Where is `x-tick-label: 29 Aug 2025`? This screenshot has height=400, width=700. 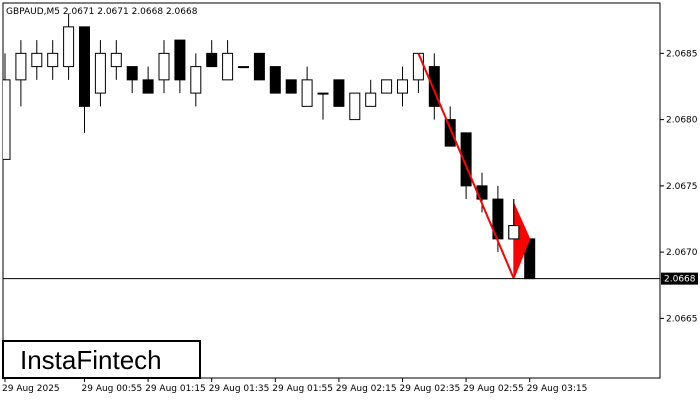
x-tick-label: 29 Aug 2025 is located at coordinates (31, 389).